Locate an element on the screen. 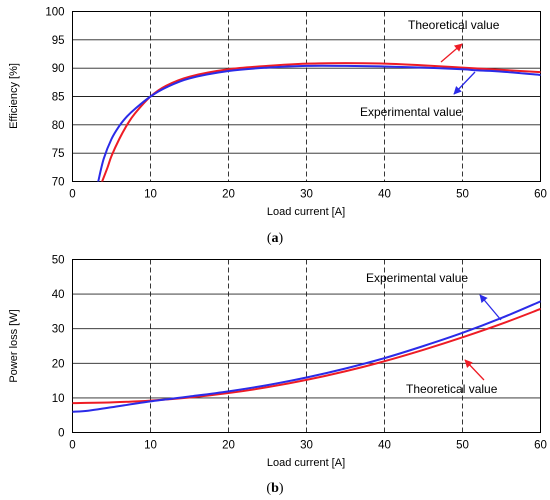  power-loss-ylabel: Power loss [W] is located at coordinates (14, 345).